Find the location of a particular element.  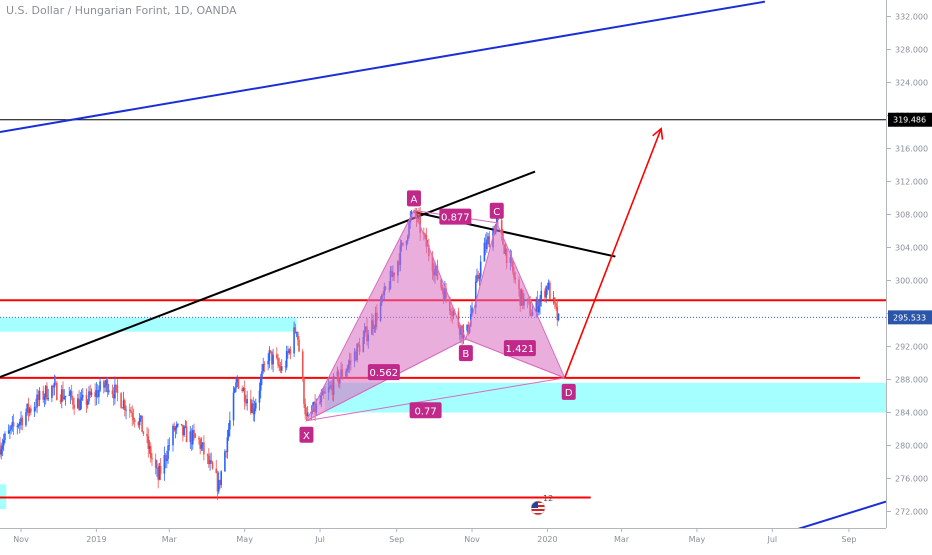

us-flag-icon: 12 is located at coordinates (541, 505).